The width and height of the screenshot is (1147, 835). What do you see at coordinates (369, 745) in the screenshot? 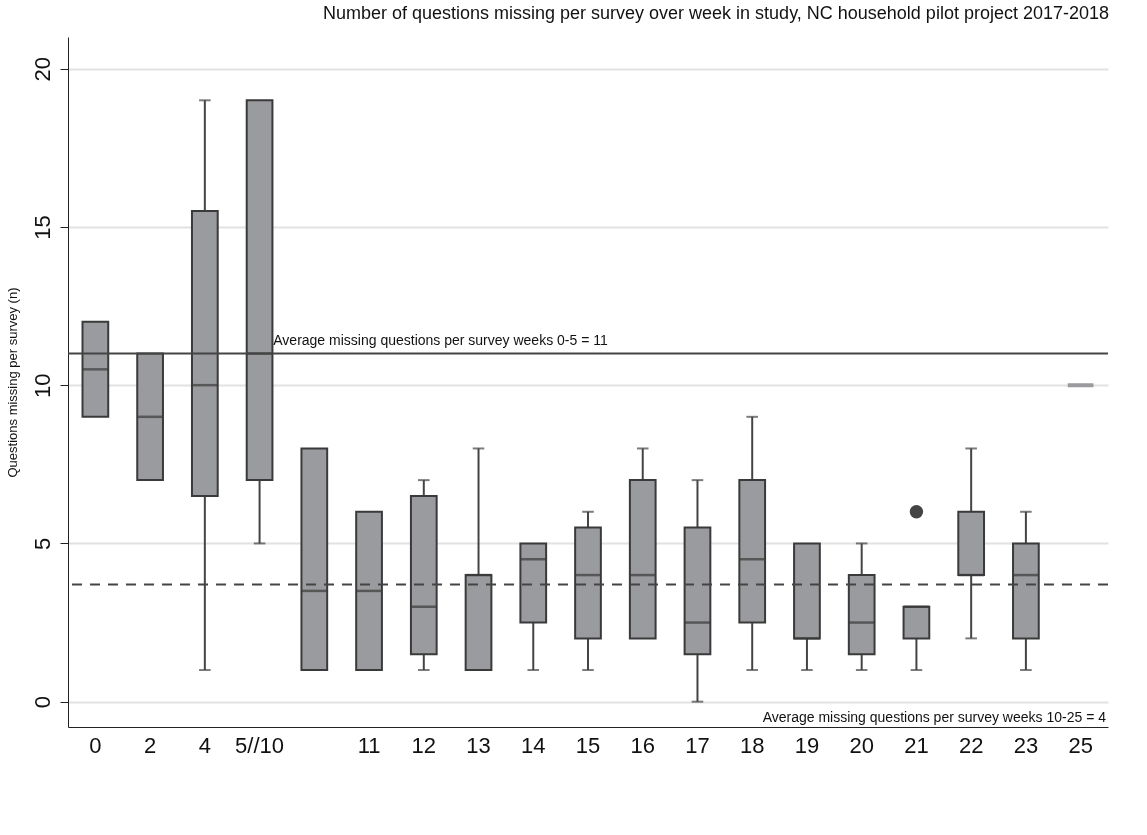
I see `x-tick-label: 11` at bounding box center [369, 745].